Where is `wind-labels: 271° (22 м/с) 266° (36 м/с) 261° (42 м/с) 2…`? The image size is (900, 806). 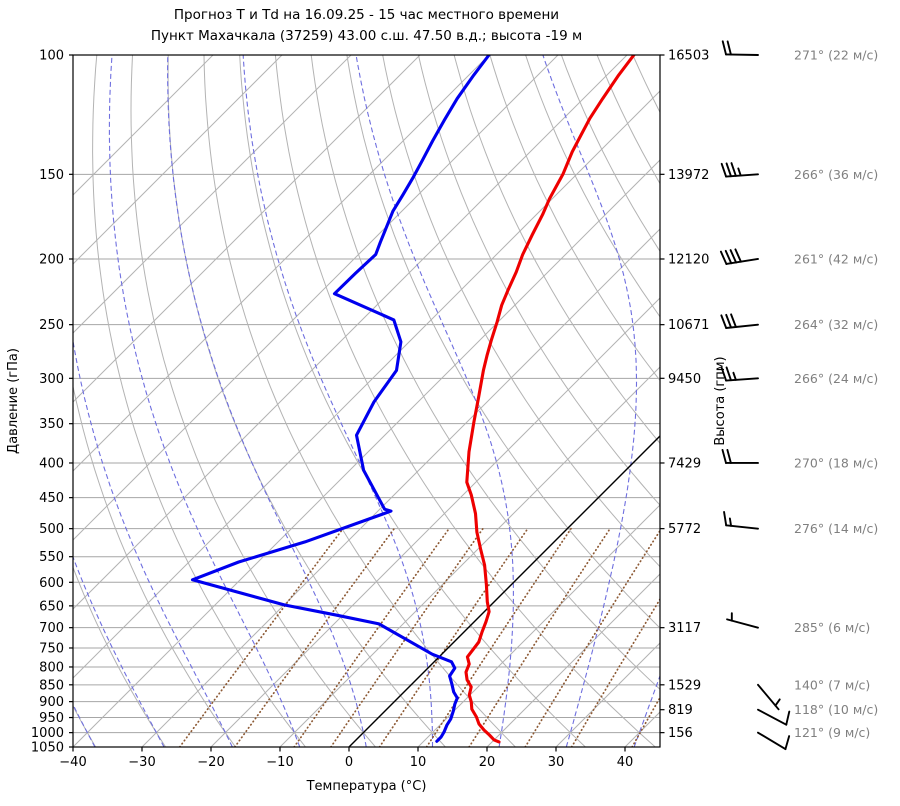 wind-labels: 271° (22 м/с) 266° (36 м/с) 261° (42 м/с) 2… is located at coordinates (836, 394).